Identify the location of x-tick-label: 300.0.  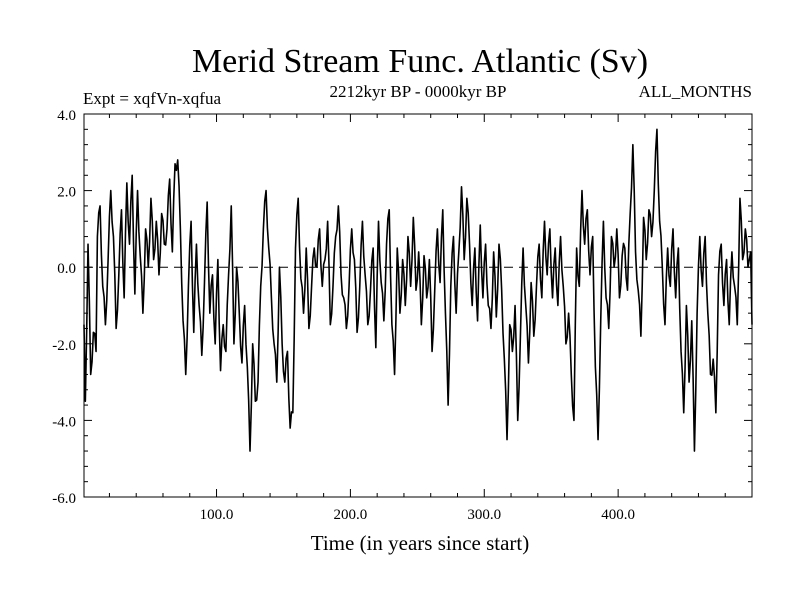
(484, 515).